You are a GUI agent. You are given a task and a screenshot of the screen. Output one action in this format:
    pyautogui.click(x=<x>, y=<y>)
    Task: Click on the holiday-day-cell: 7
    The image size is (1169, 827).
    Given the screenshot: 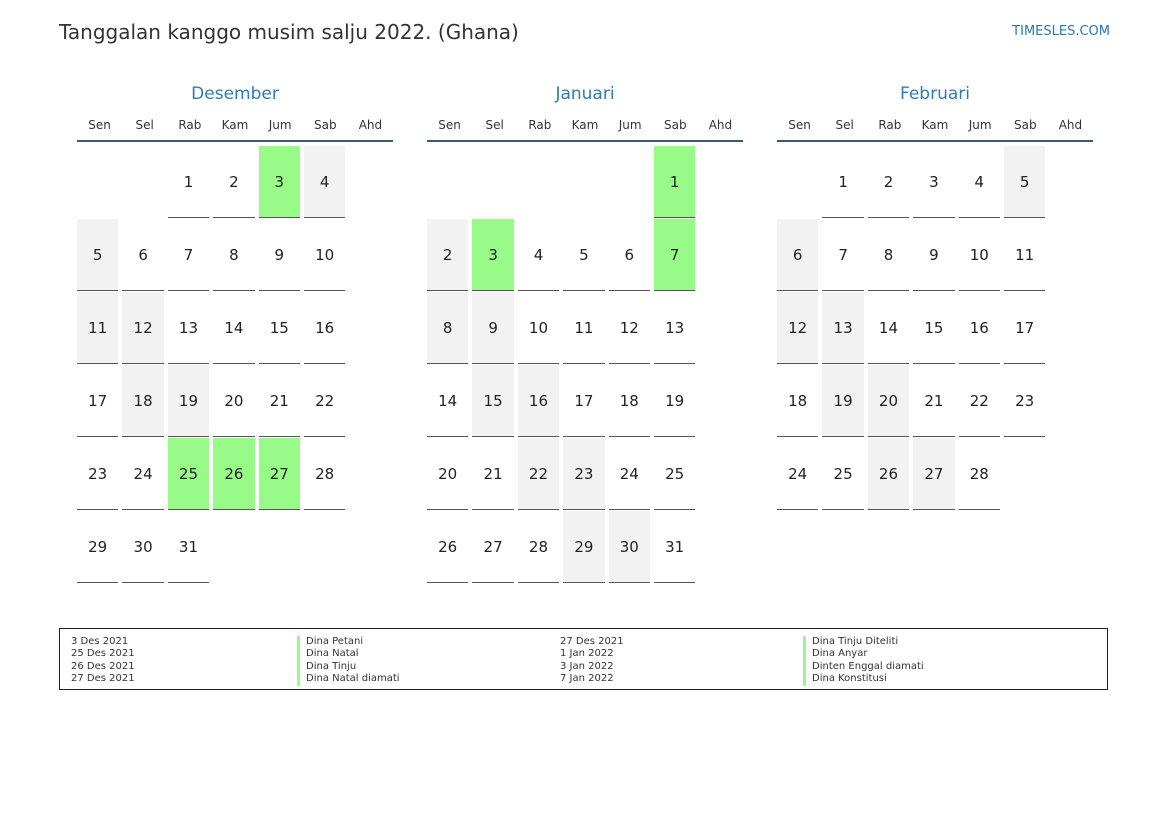 What is the action you would take?
    pyautogui.click(x=676, y=255)
    